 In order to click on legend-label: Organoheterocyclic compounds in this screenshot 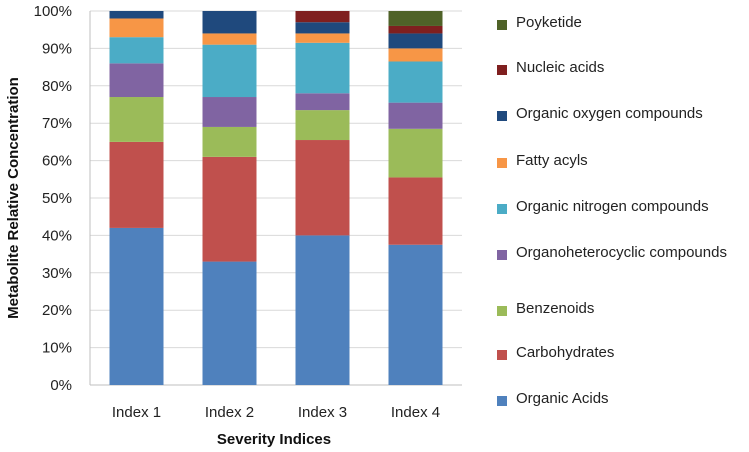, I will do `click(621, 252)`.